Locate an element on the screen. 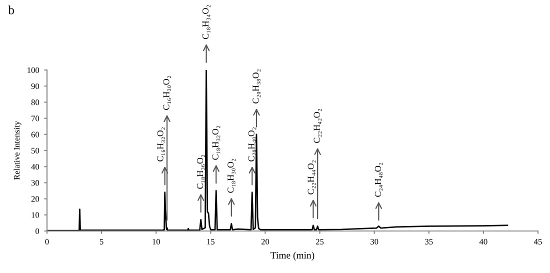 This screenshot has width=550, height=273. annotation: C₁₆H₃₀O₂ is located at coordinates (167, 93).